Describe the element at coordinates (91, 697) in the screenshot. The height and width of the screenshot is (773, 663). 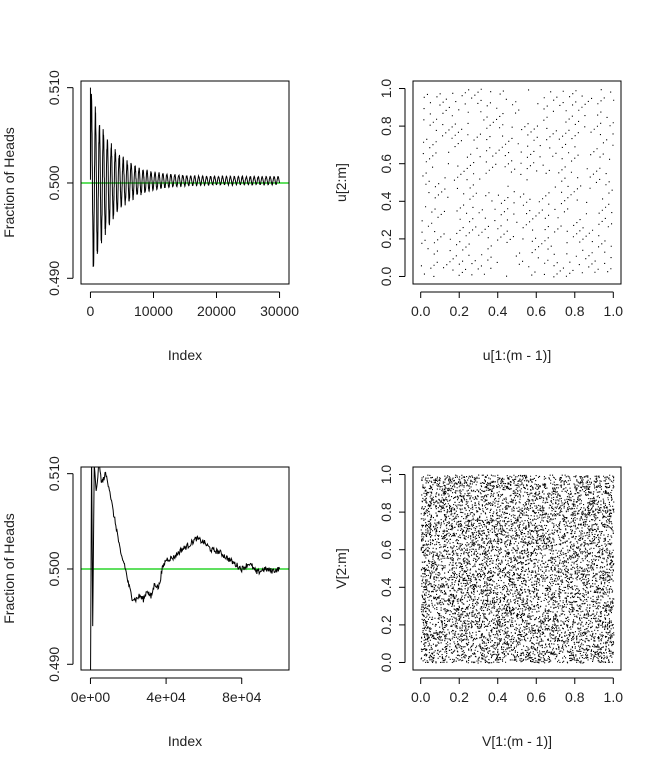
I see `x-tick-label: 0e+00` at that location.